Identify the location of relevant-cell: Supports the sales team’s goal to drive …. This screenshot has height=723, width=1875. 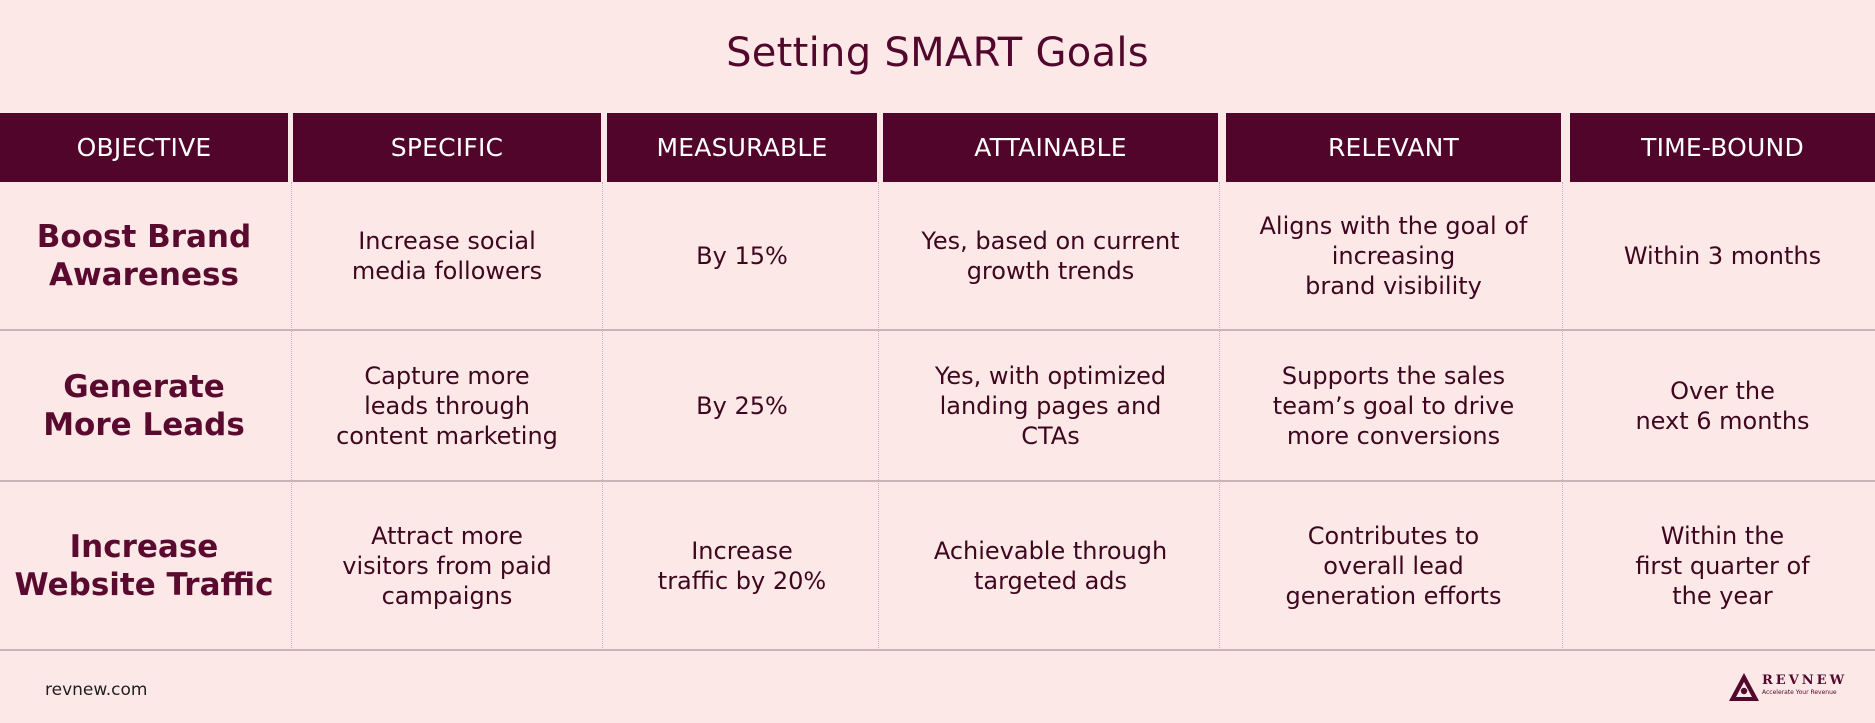
(1393, 405).